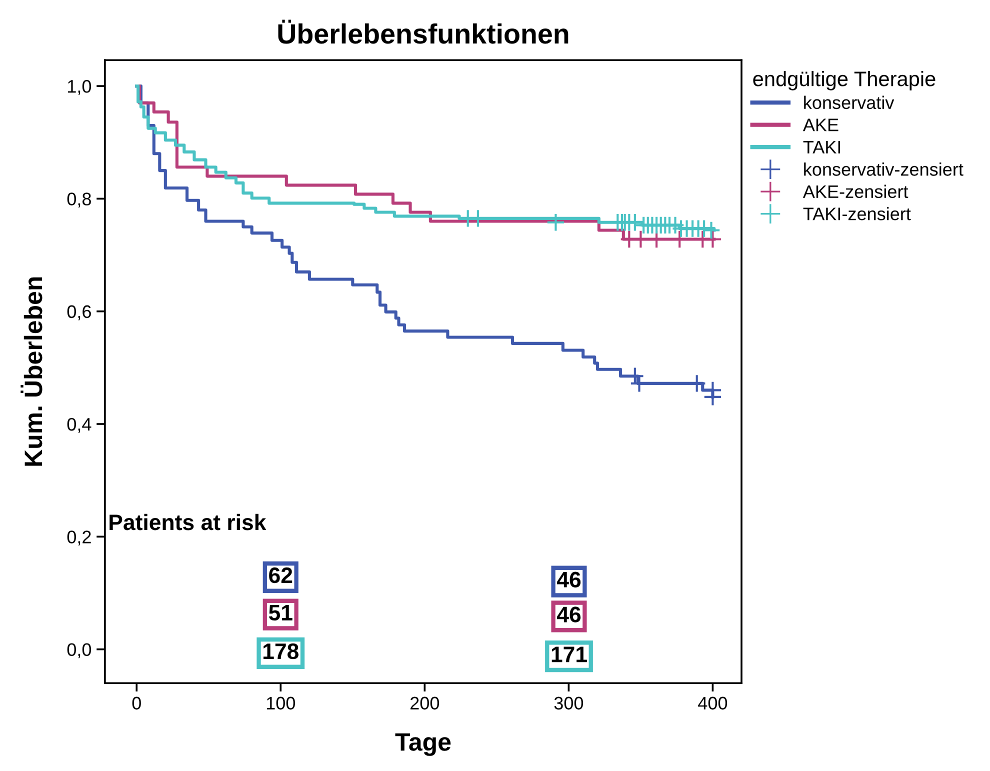 This screenshot has height=771, width=990. Describe the element at coordinates (280, 613) in the screenshot. I see `annotation: 51` at that location.